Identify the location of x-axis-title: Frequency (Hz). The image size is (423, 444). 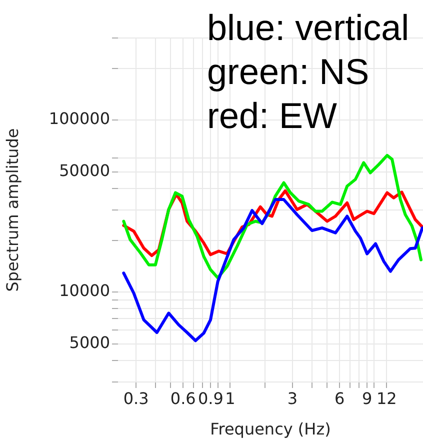
(270, 429).